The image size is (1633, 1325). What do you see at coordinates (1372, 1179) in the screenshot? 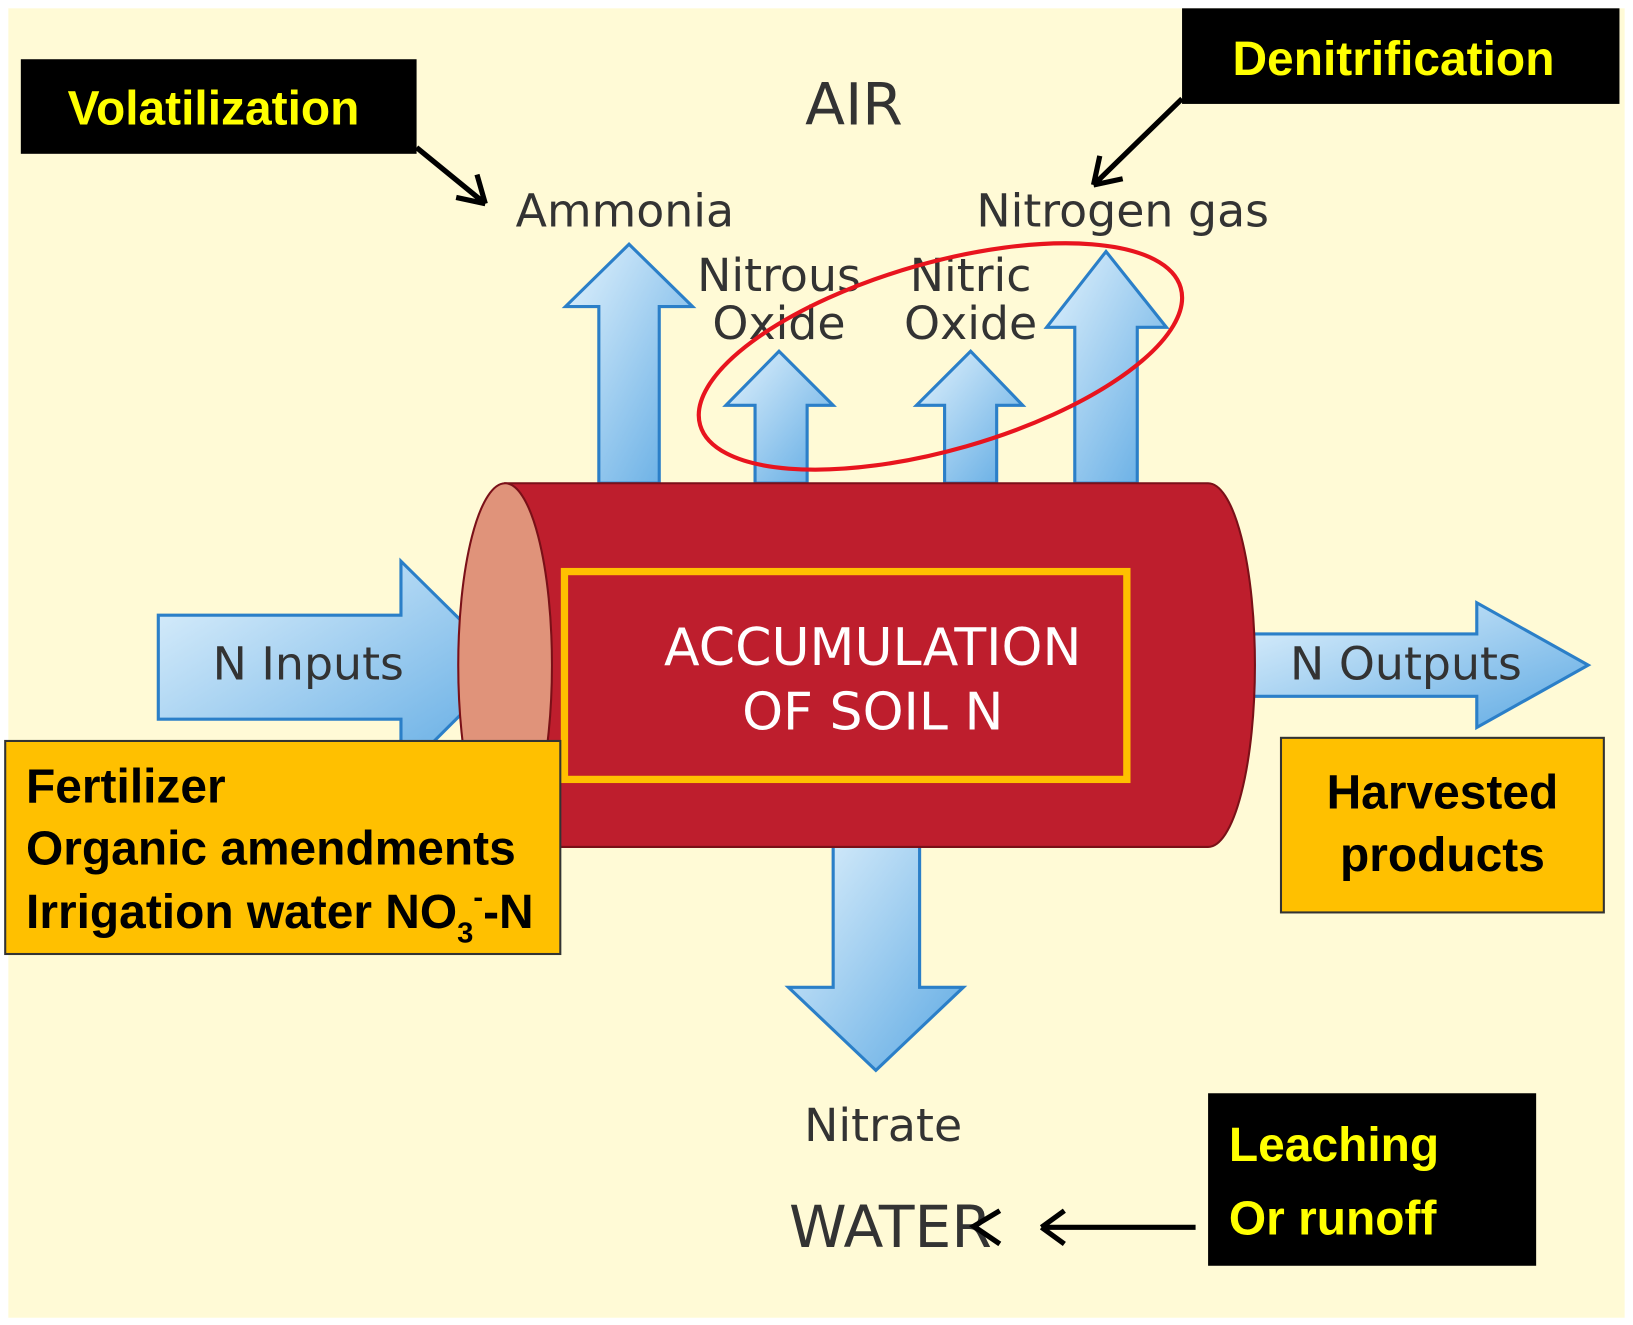
I see `leaching-box` at bounding box center [1372, 1179].